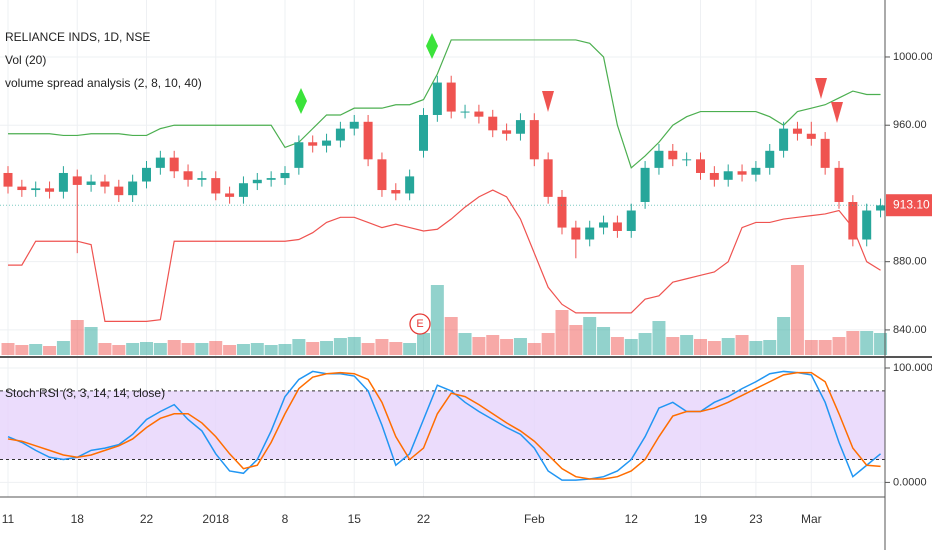 The height and width of the screenshot is (550, 932). I want to click on y-tick-label: 100.0000, so click(912, 368).